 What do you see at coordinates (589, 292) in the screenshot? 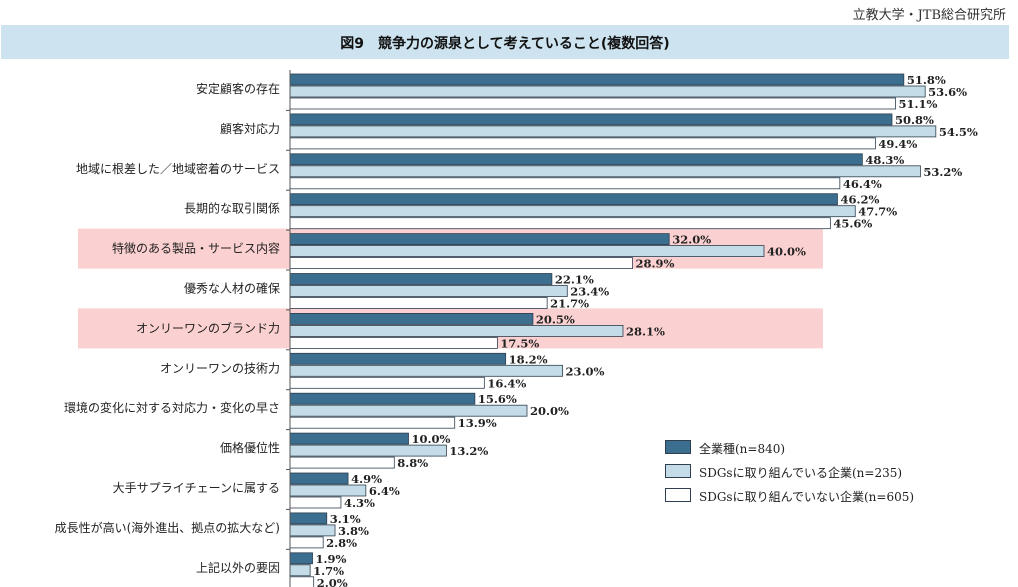
I see `data-label-sdgs: 23.4%` at bounding box center [589, 292].